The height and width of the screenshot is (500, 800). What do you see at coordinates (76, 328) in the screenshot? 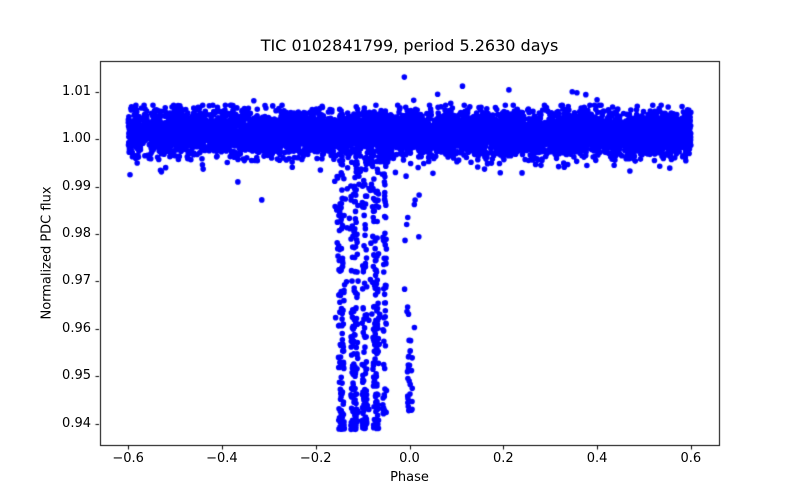
I see `y-tick-label: 0.96` at bounding box center [76, 328].